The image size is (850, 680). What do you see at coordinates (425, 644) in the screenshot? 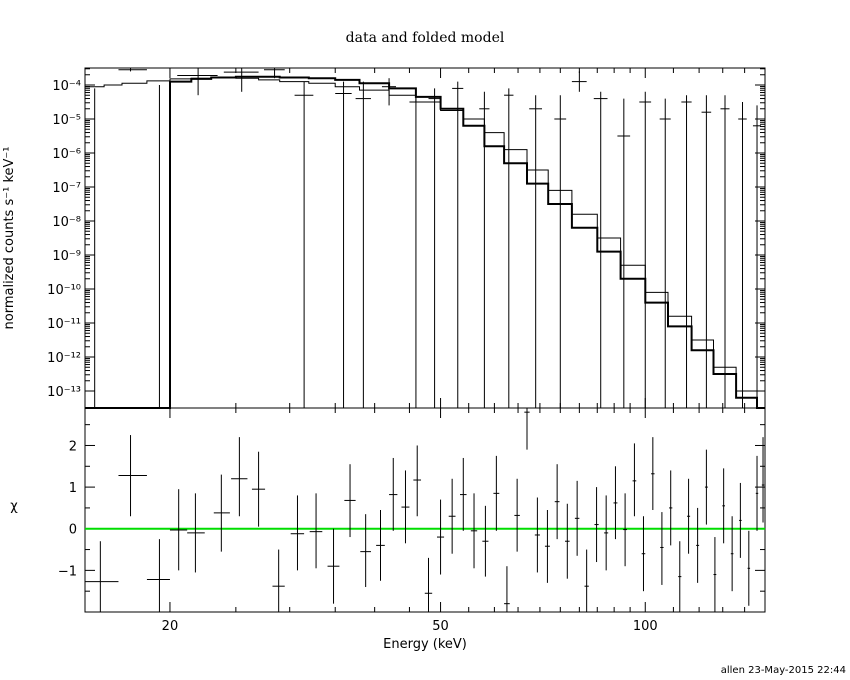
I see `x-axis-label: Energy (keV)` at bounding box center [425, 644].